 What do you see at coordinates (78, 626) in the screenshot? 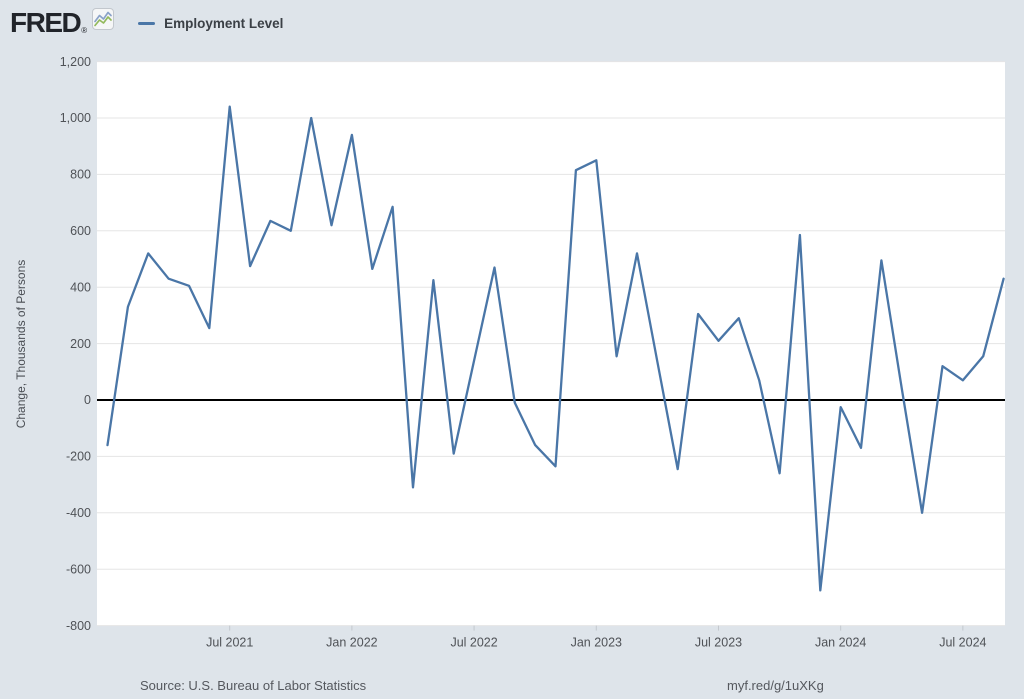
I see `y-tick-label: -800` at bounding box center [78, 626].